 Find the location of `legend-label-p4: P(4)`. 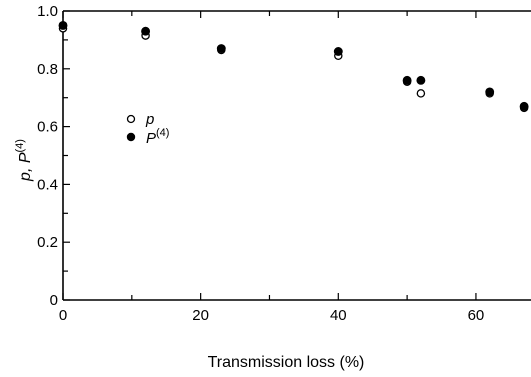

legend-label-p4: P(4) is located at coordinates (157, 137).